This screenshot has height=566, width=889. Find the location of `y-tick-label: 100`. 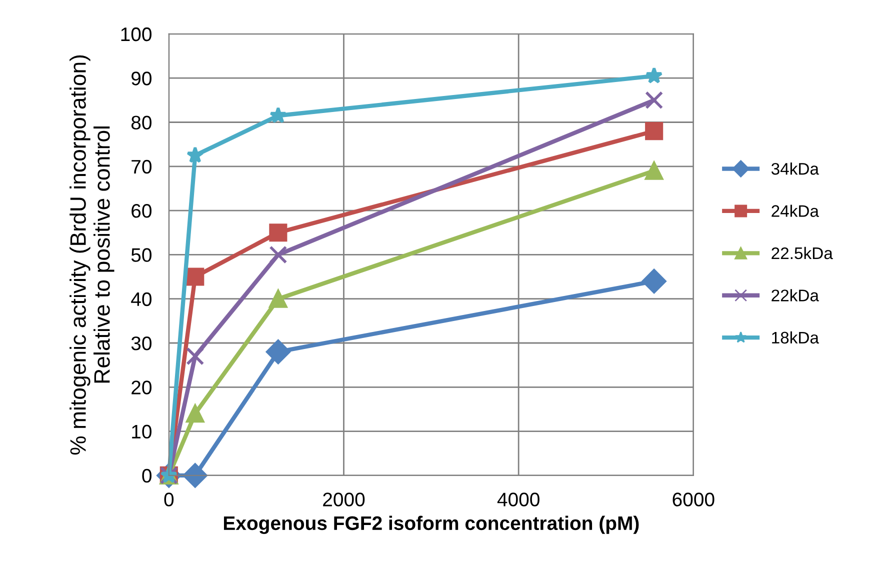

y-tick-label: 100 is located at coordinates (136, 34).